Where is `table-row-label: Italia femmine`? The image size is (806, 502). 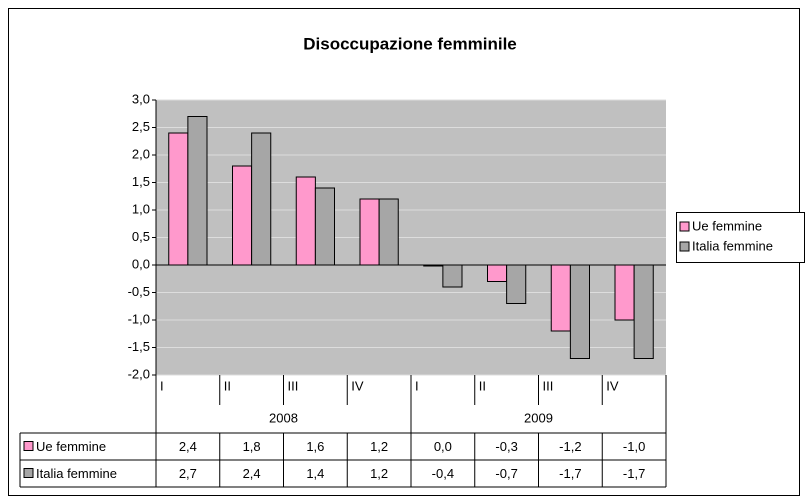
table-row-label: Italia femmine is located at coordinates (76, 473).